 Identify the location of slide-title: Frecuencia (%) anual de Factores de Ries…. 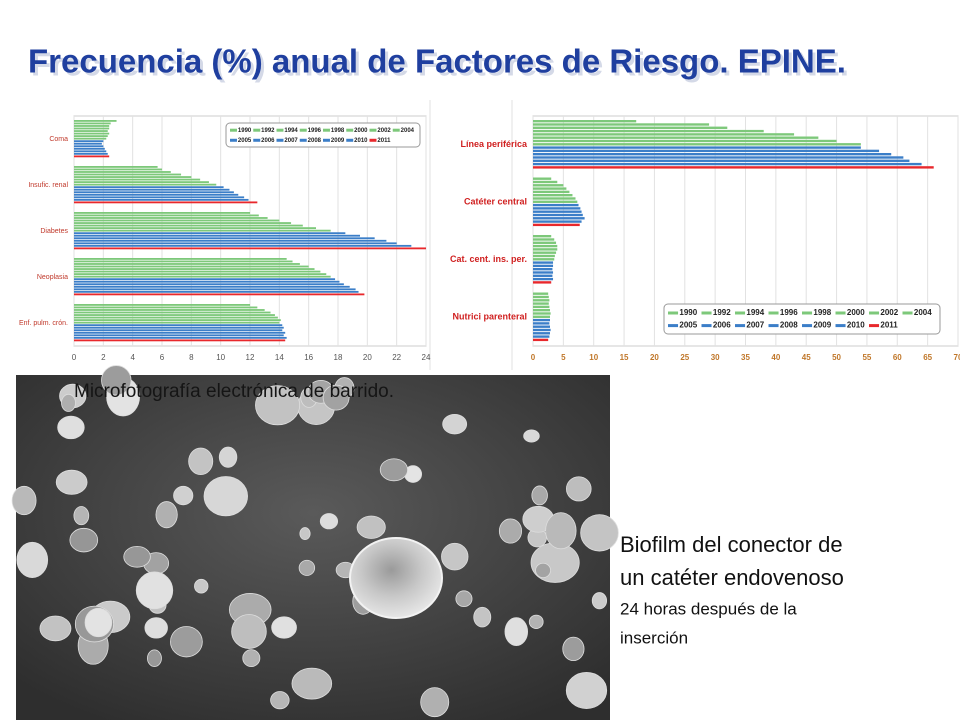
(437, 61).